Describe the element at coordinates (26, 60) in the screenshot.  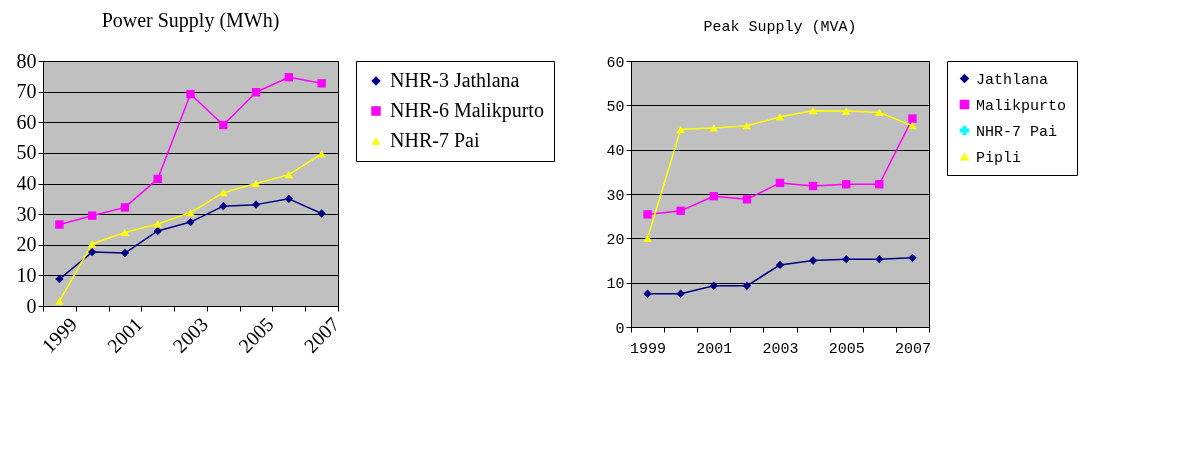
I see `y-tick-label: 80` at that location.